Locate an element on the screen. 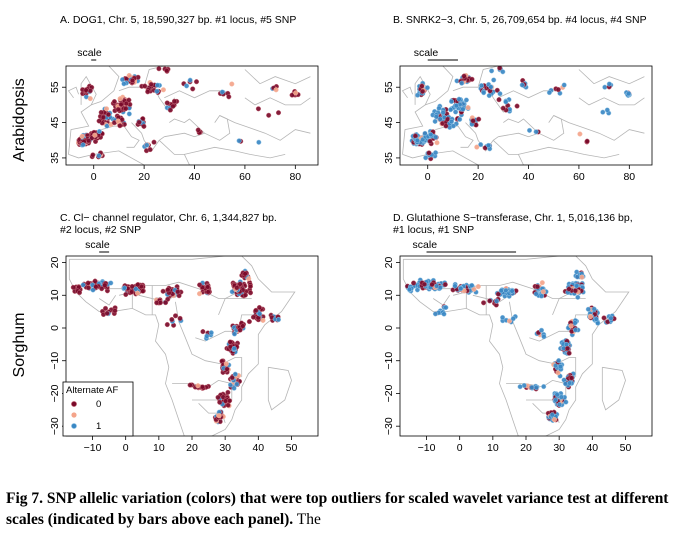 The height and width of the screenshot is (537, 678). x-tick-label: 10 is located at coordinates (159, 448).